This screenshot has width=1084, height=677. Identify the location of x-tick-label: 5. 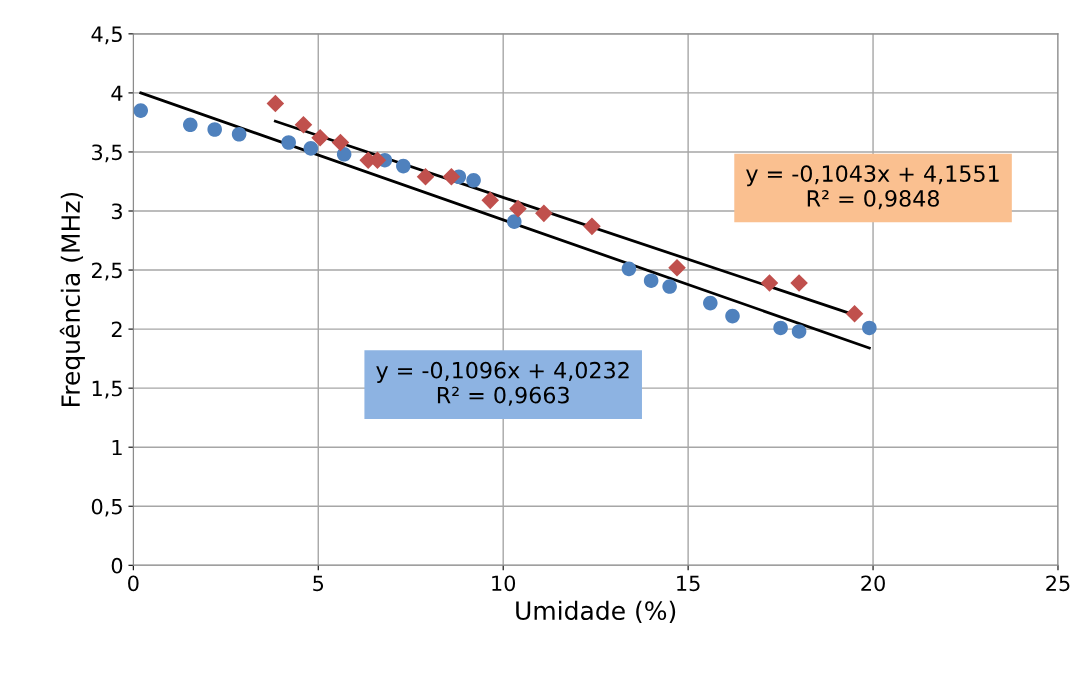
(318, 583).